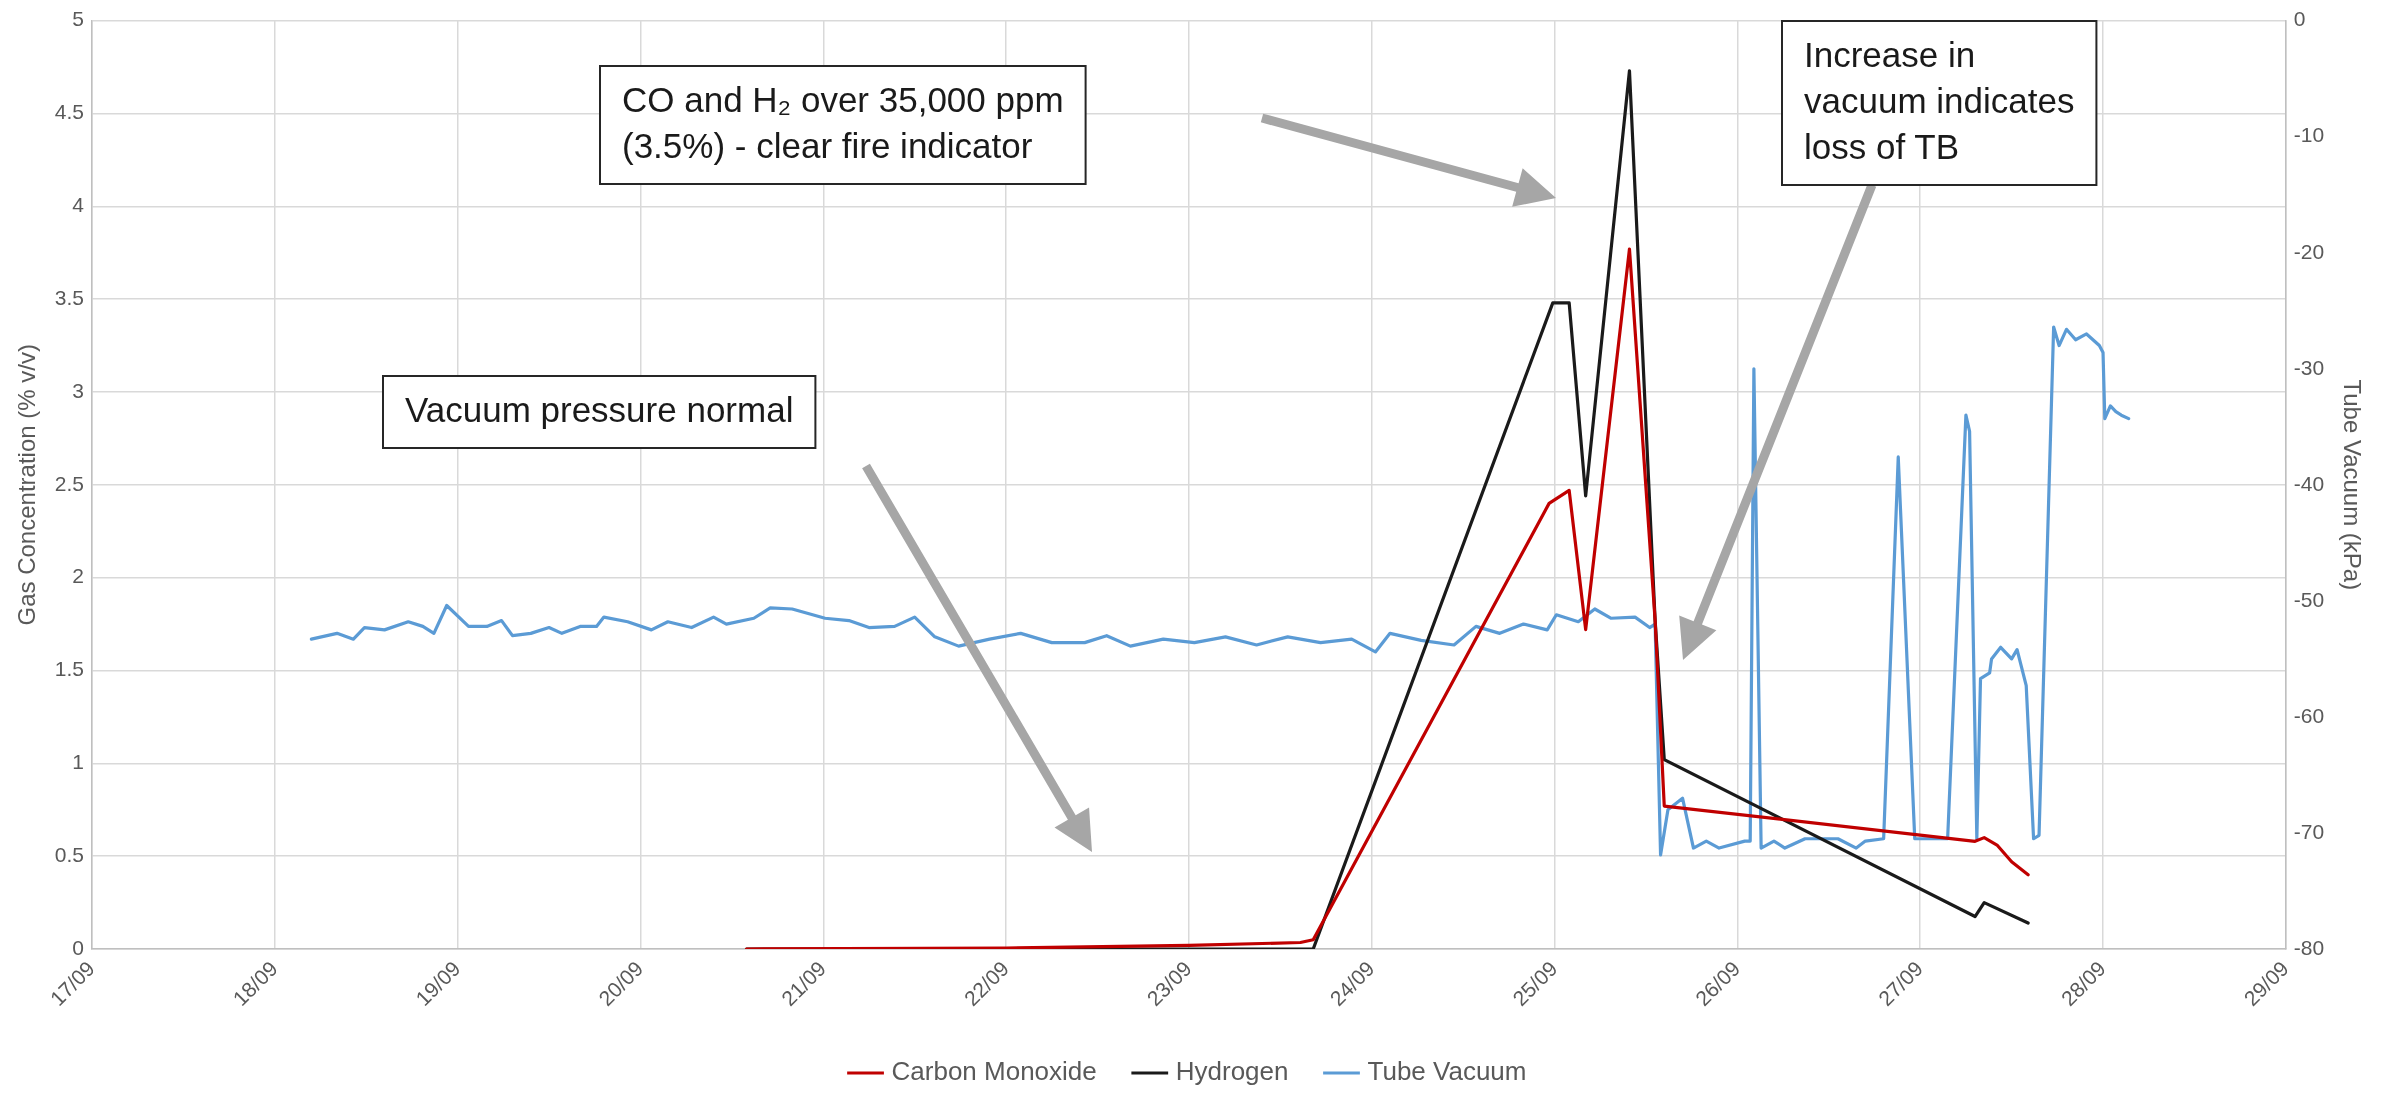 The image size is (2399, 1101). Describe the element at coordinates (69, 112) in the screenshot. I see `y-tick-label: 4.5` at that location.